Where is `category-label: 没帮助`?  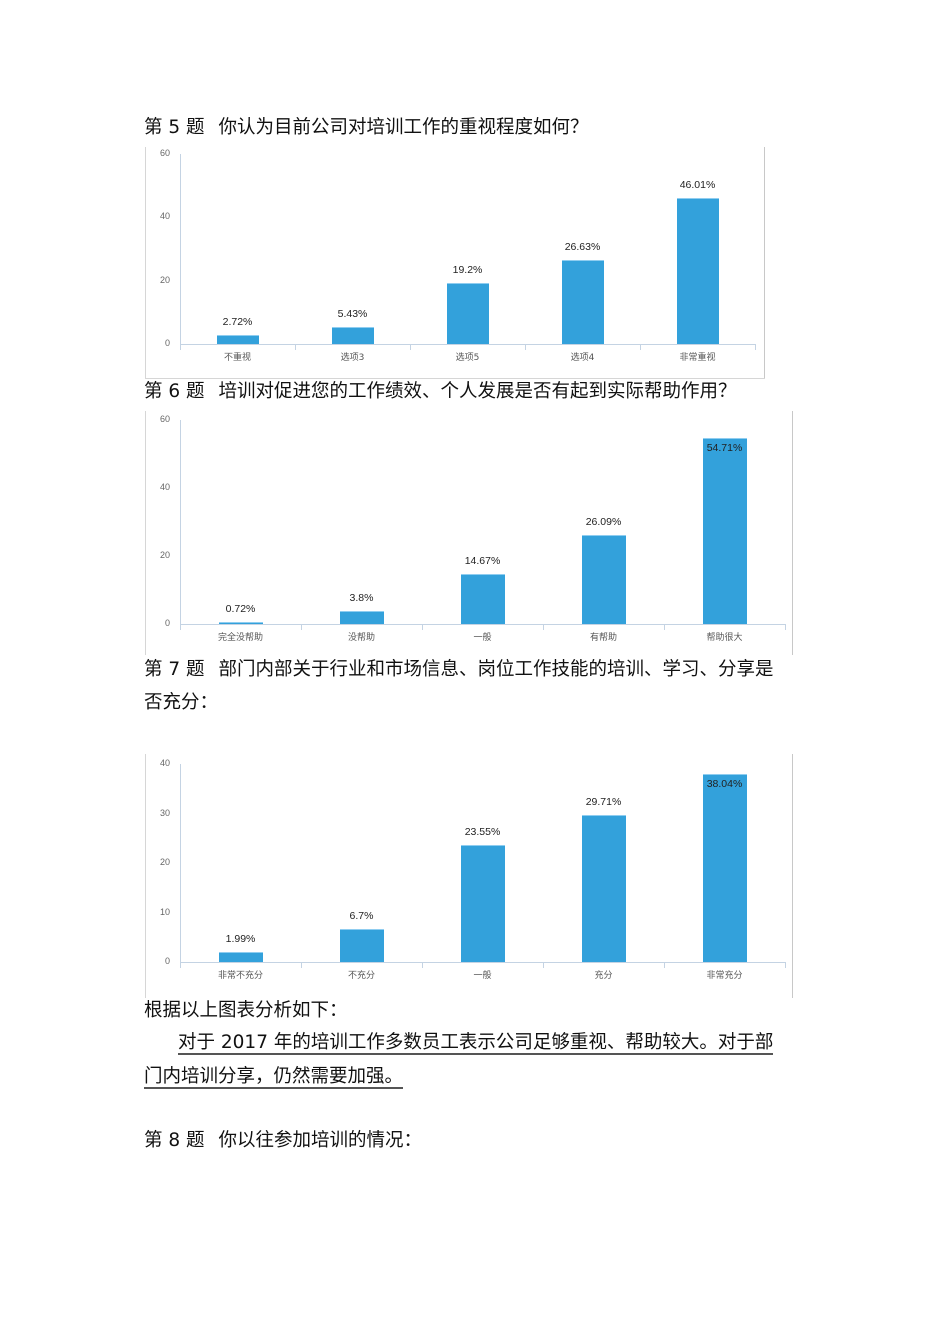 category-label: 没帮助 is located at coordinates (361, 638).